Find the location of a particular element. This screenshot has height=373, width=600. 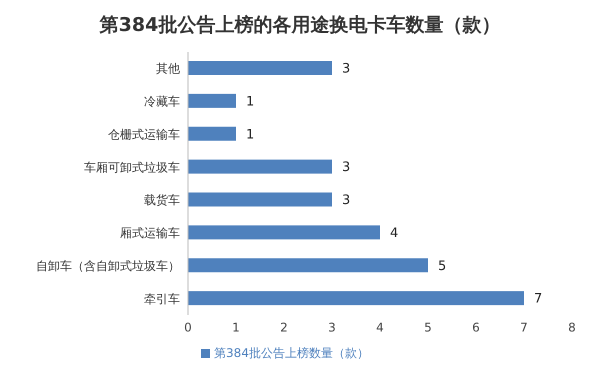

y-tick-label: 仓栅式运输车 is located at coordinates (144, 134).